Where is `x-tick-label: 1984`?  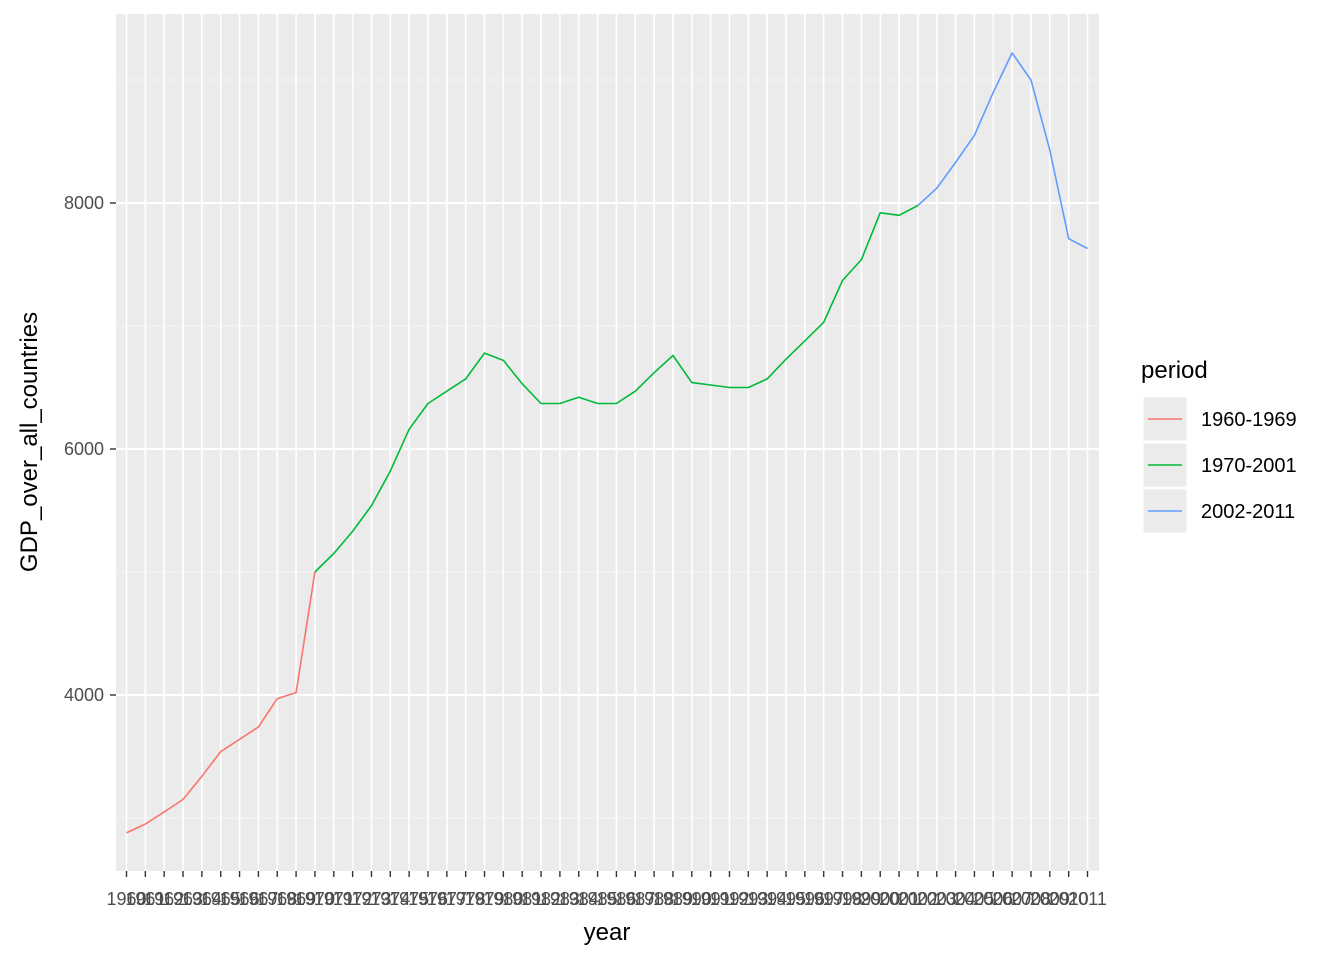
x-tick-label: 1984 is located at coordinates (579, 899).